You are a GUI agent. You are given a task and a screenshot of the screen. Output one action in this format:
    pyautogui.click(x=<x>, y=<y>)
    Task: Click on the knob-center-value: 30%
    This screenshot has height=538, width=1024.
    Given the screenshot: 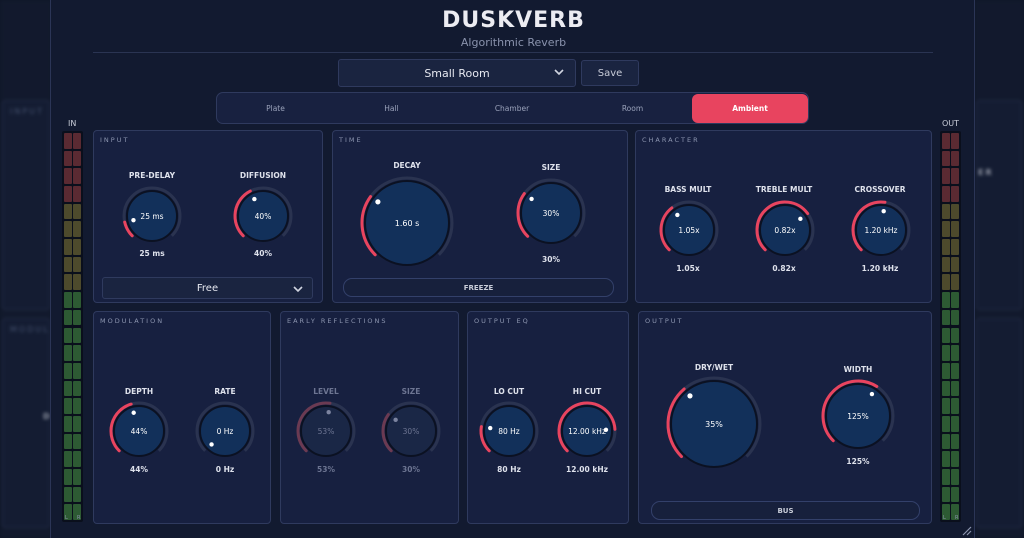 What is the action you would take?
    pyautogui.click(x=411, y=431)
    